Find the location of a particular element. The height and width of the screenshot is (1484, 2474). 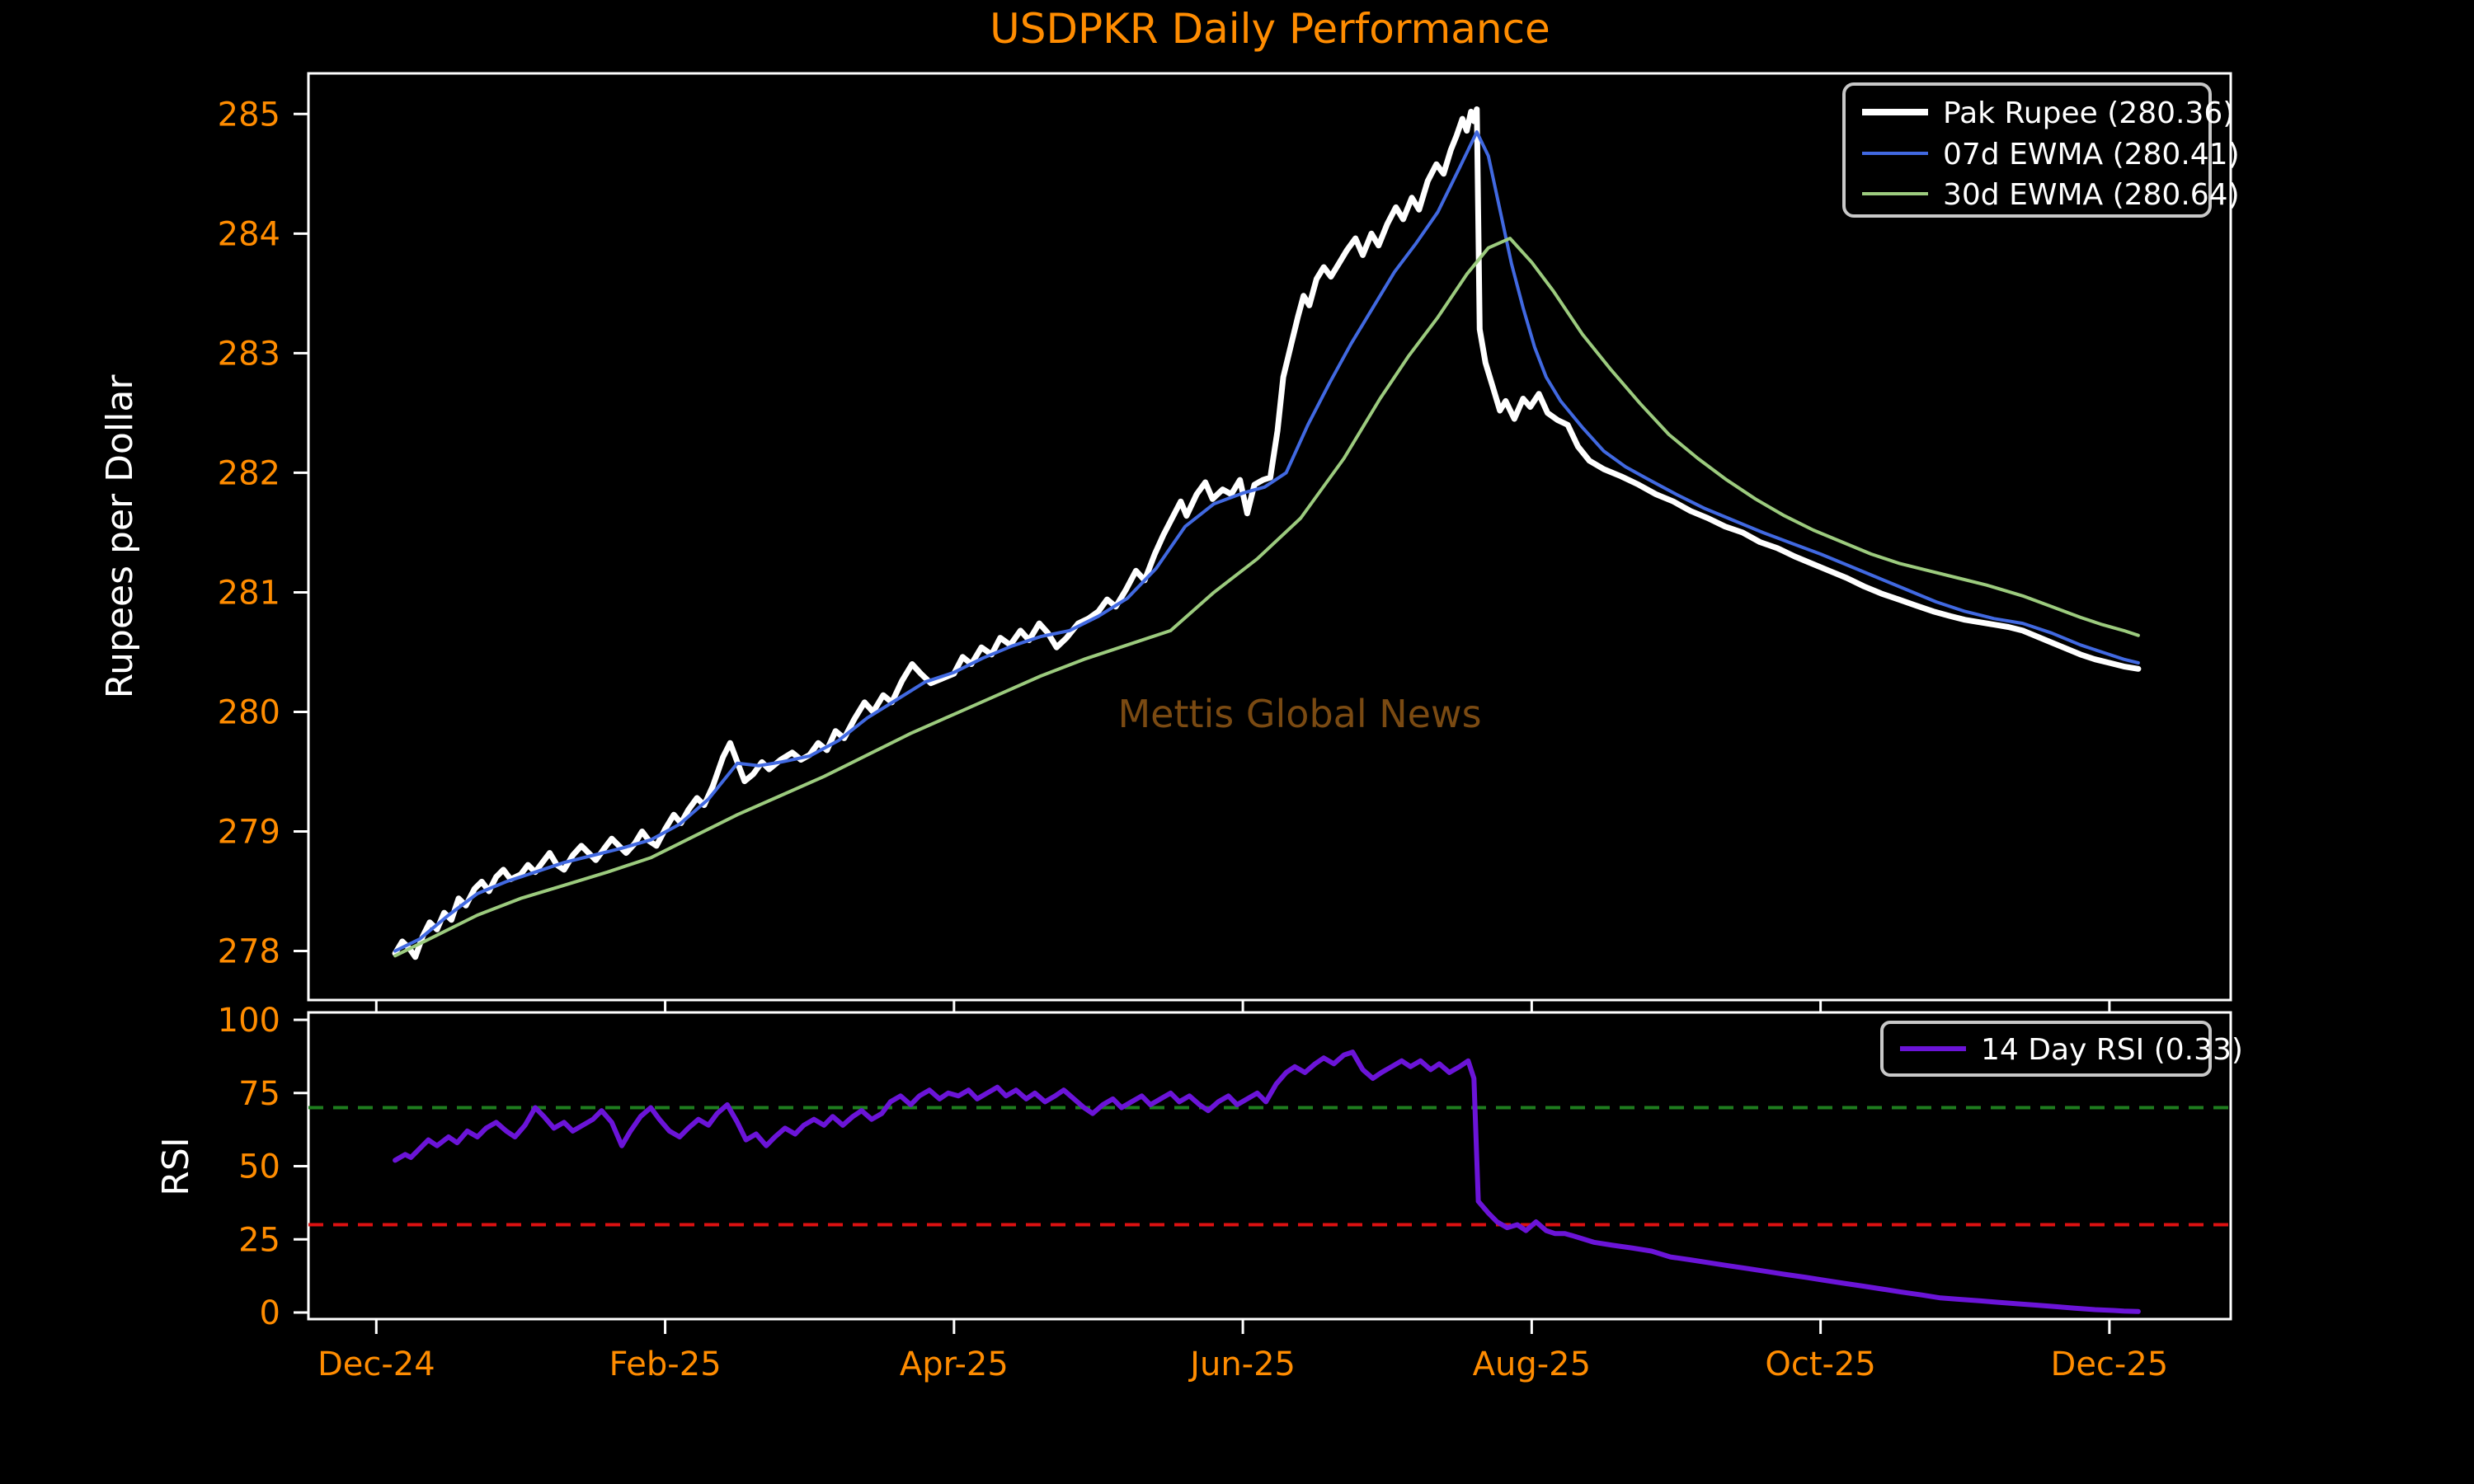

price-y-tick-label: 280 is located at coordinates (249, 712).